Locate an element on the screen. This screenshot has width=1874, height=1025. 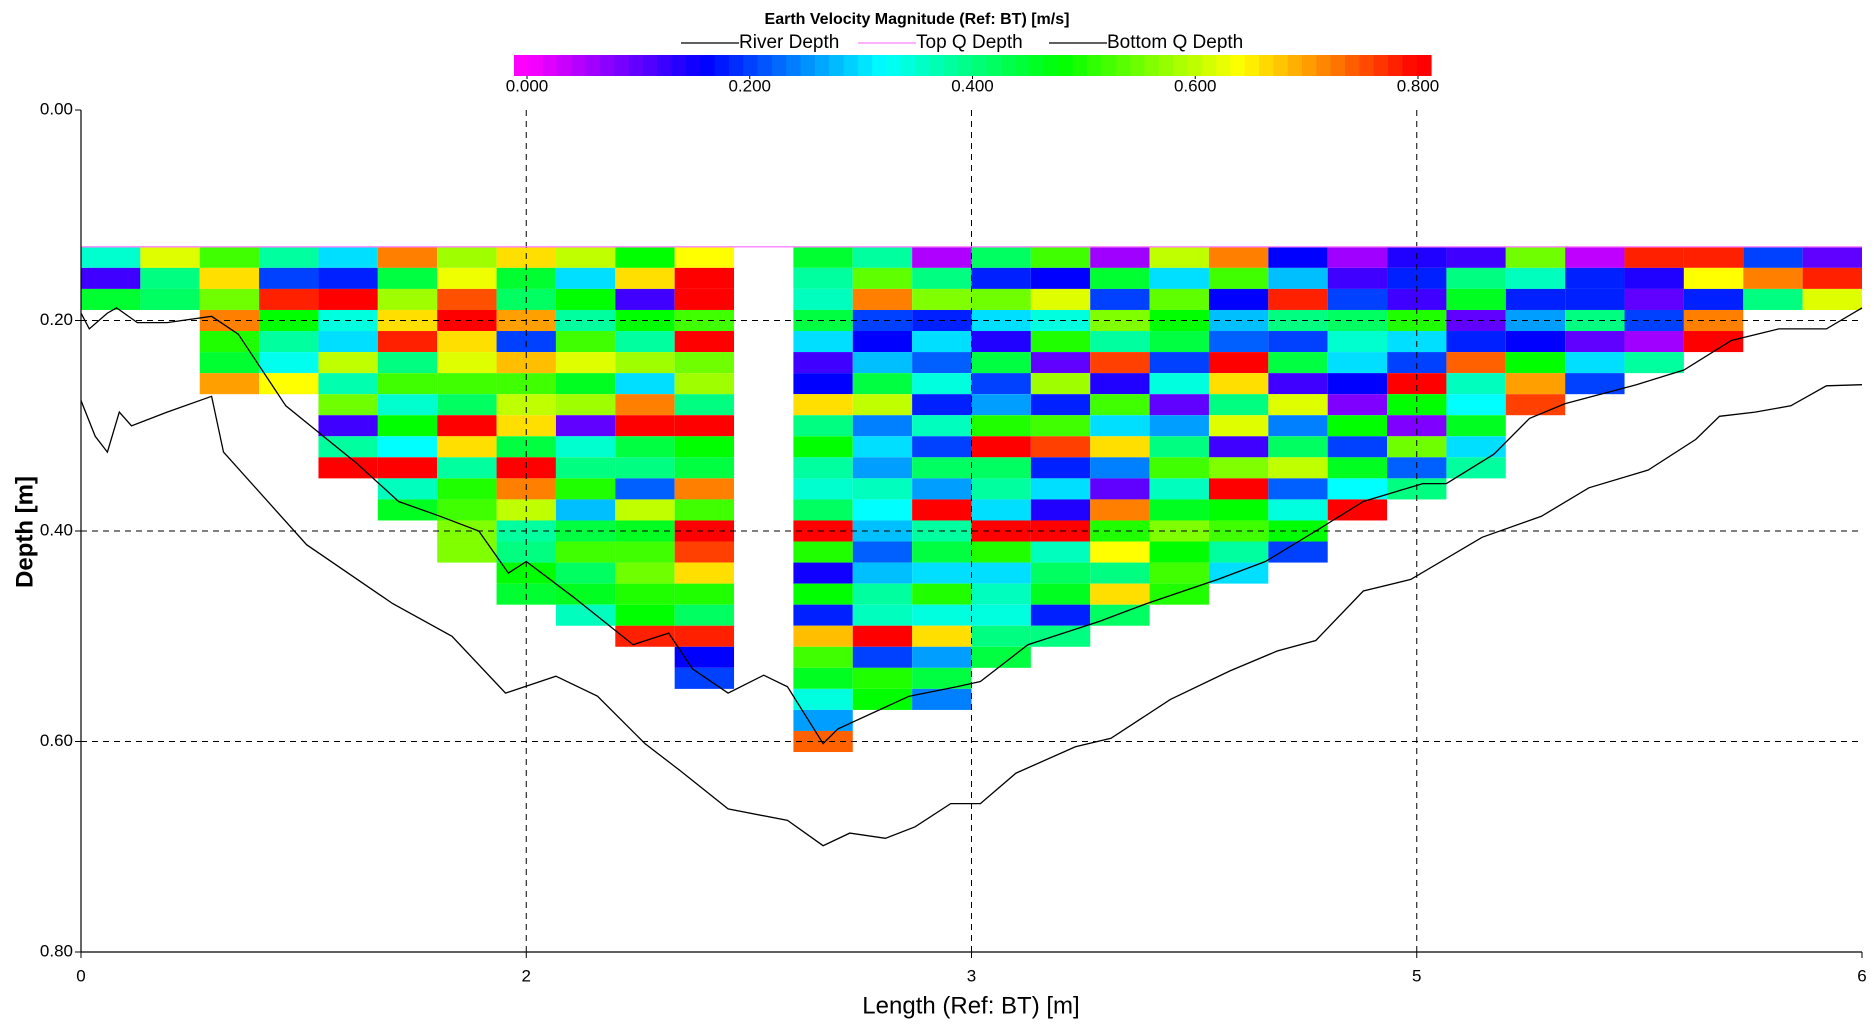
colorbar: 0.000 0.200 0.400 0.600 0.800 is located at coordinates (972, 75).